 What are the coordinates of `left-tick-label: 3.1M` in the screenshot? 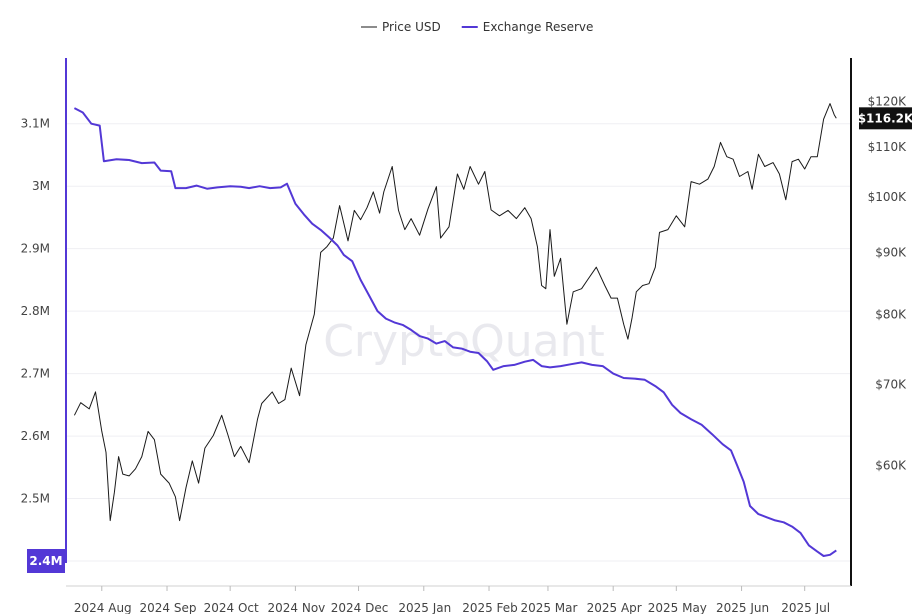 It's located at (35, 124).